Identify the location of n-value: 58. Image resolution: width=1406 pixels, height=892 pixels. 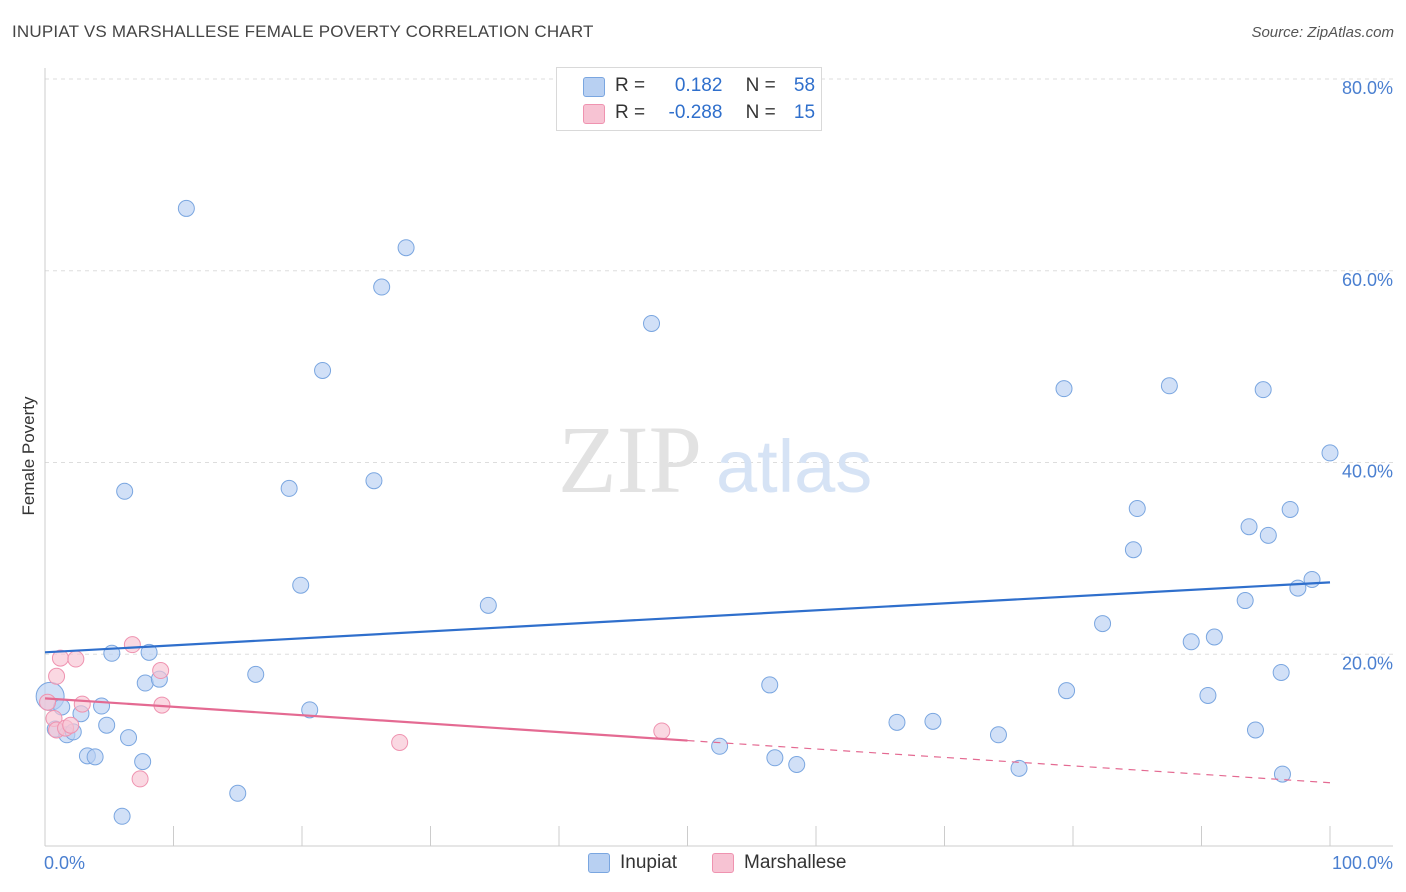
(804, 85).